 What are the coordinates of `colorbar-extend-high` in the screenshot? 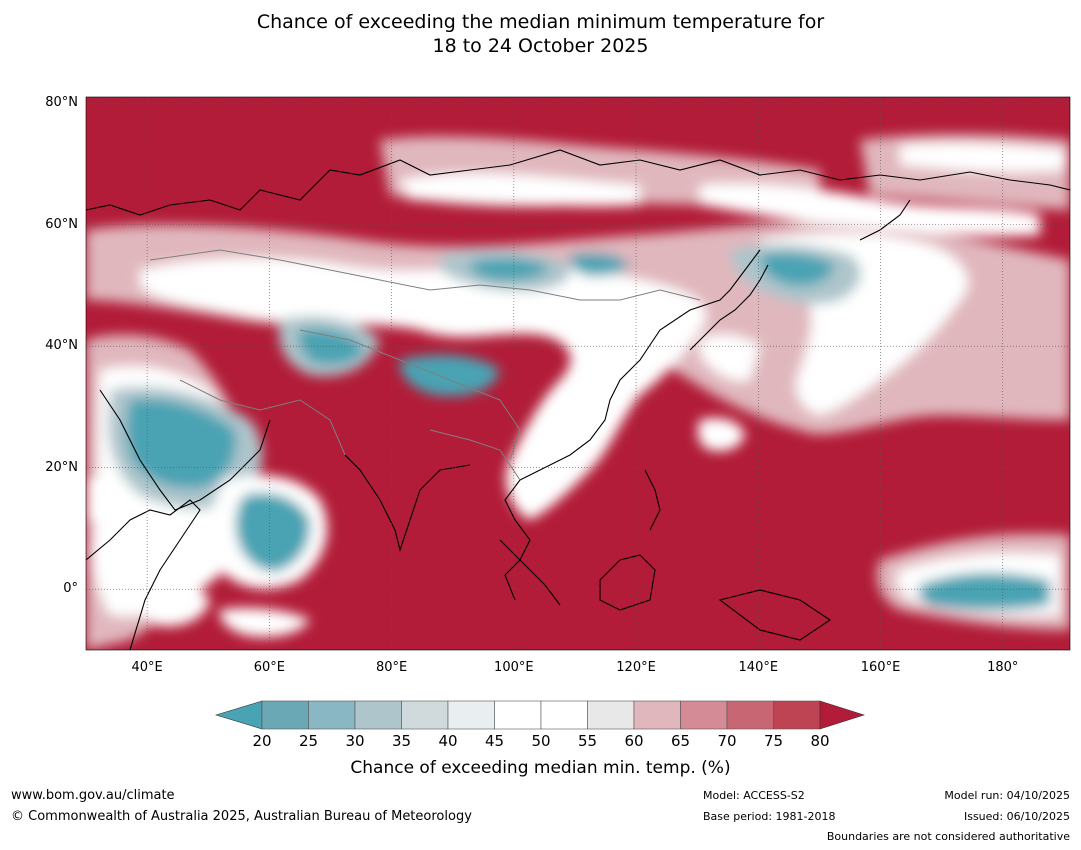 It's located at (842, 715).